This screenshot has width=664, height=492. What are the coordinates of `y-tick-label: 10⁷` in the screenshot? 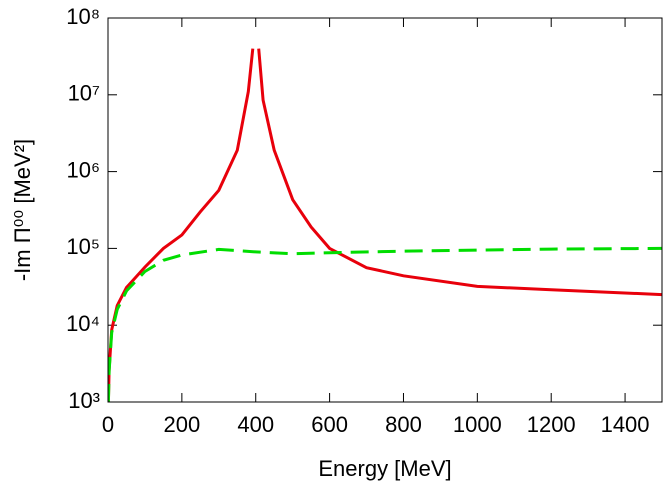 It's located at (84, 93).